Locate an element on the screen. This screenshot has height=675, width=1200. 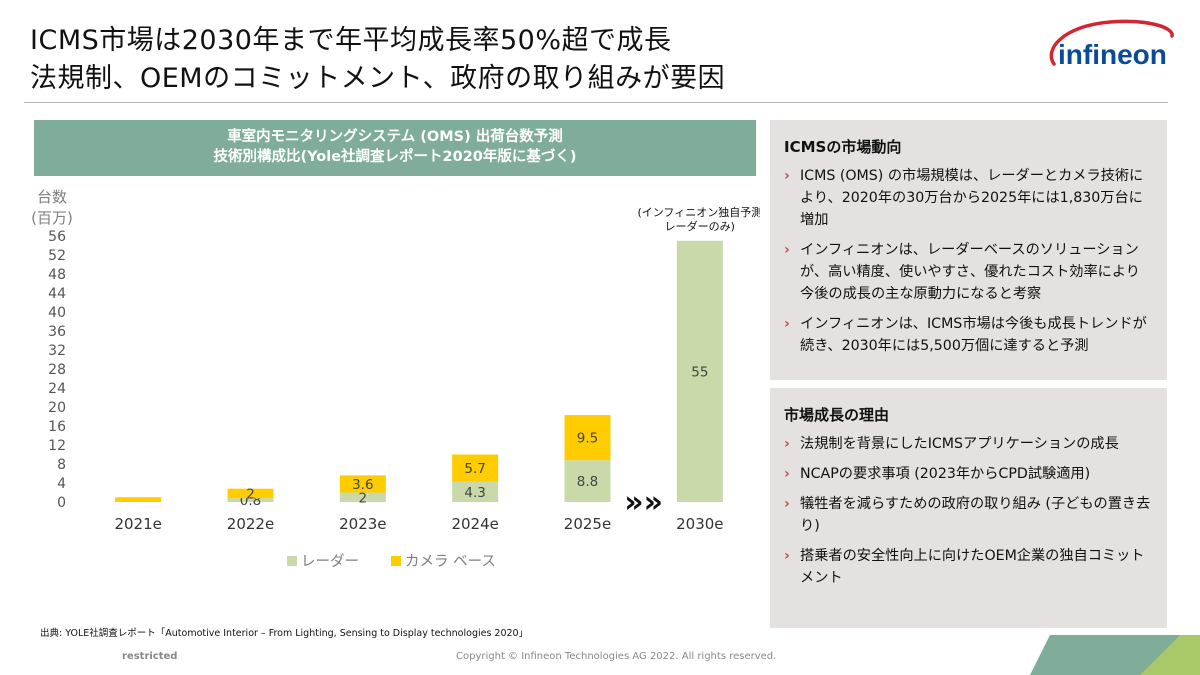
growth-reason-text: 犠牲者を減らすための政府の取り組み (子どもの置き去り) is located at coordinates (975, 515).